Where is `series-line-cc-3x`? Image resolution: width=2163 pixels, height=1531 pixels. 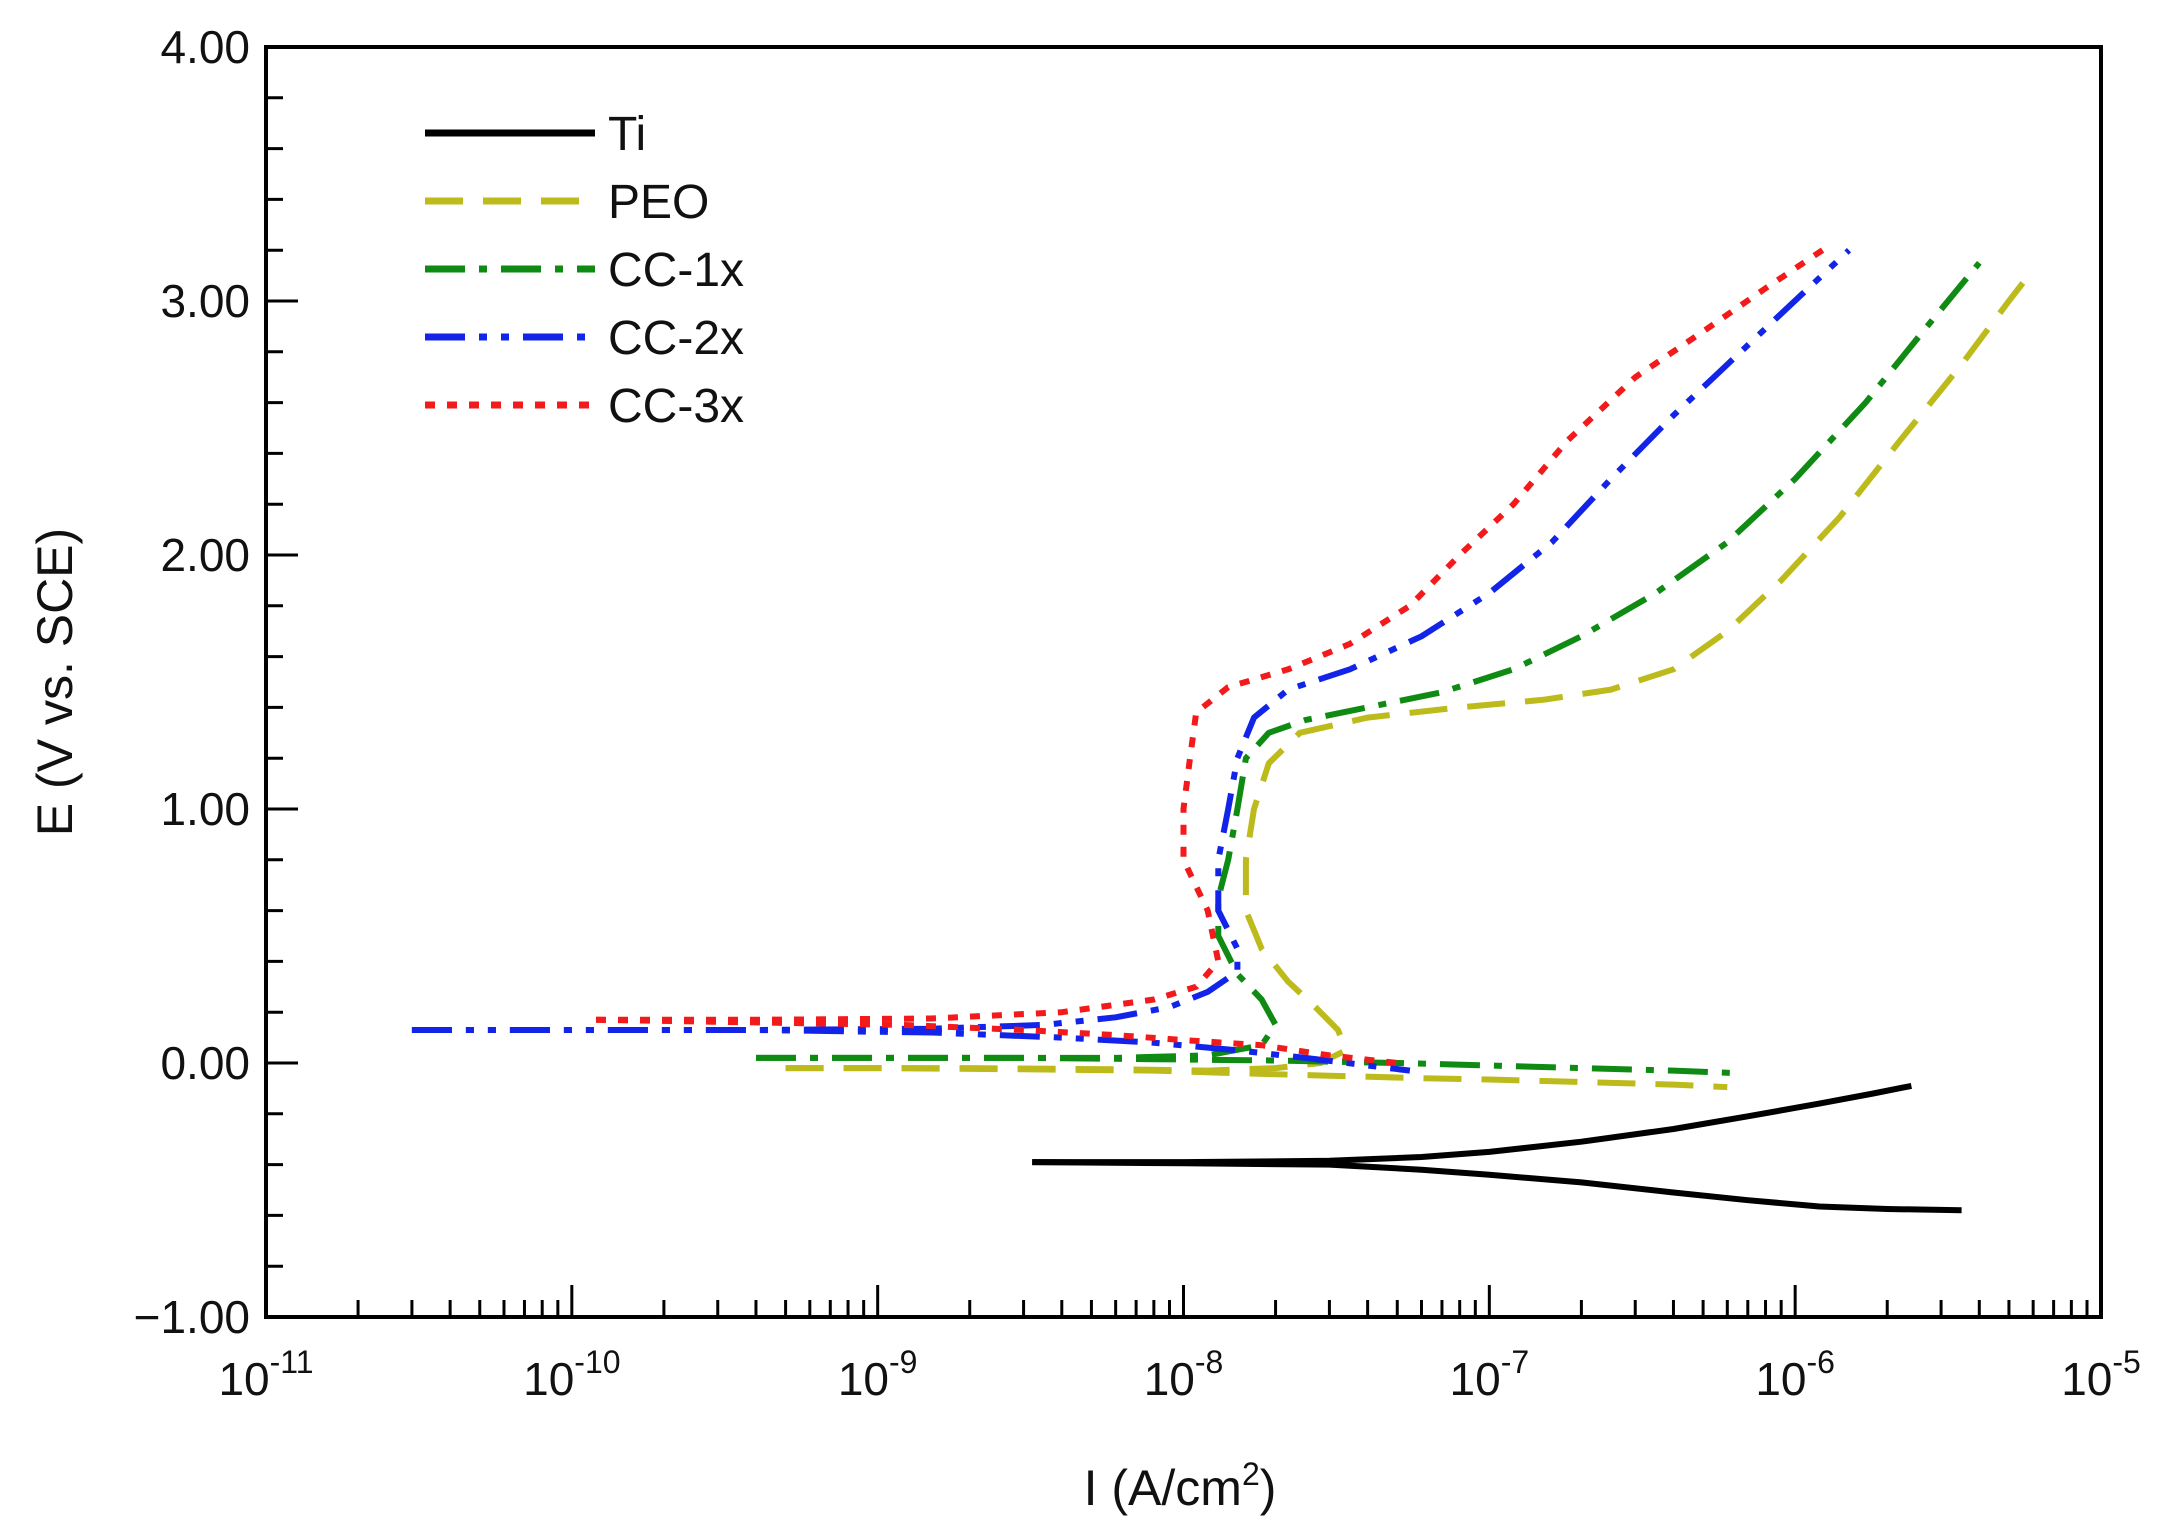
series-line-cc-3x is located at coordinates (996, 1041).